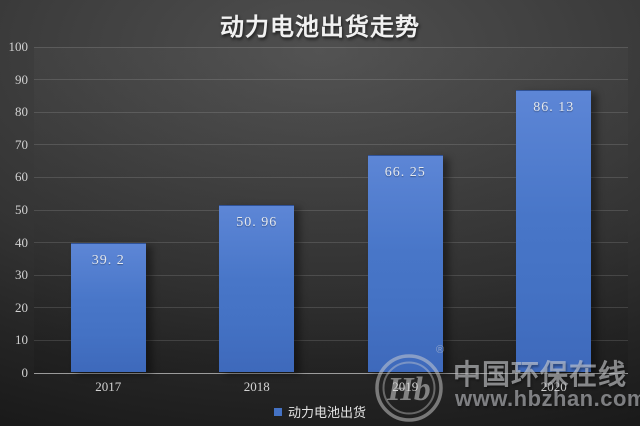 The width and height of the screenshot is (640, 426). I want to click on y-axis-tick-label: 0, so click(25, 372).